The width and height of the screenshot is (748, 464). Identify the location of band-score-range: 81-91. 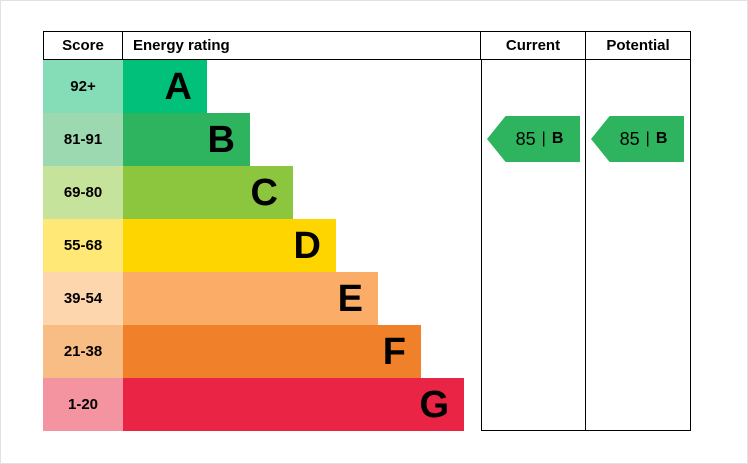
(83, 139).